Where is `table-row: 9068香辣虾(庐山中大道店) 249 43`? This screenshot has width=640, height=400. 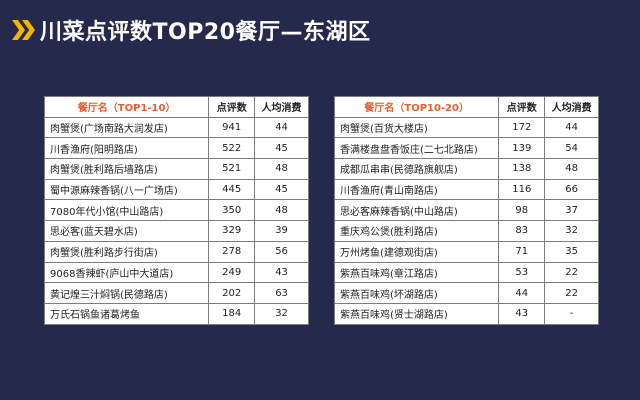 table-row: 9068香辣虾(庐山中大道店) 249 43 is located at coordinates (176, 272).